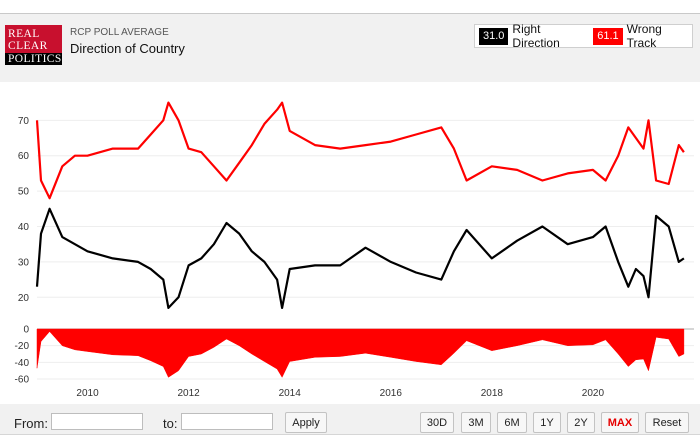 The image size is (700, 446). I want to click on y-tick-label: 30, so click(24, 262).